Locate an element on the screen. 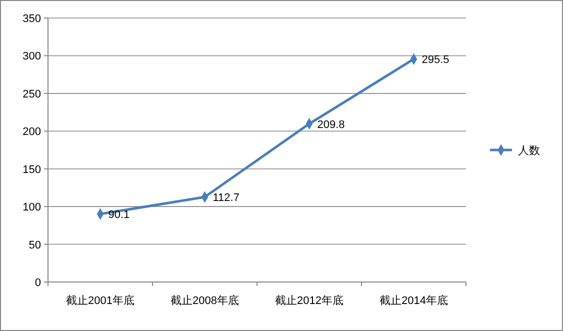 This screenshot has width=563, height=331. y-tick-label: 250 is located at coordinates (31, 94).